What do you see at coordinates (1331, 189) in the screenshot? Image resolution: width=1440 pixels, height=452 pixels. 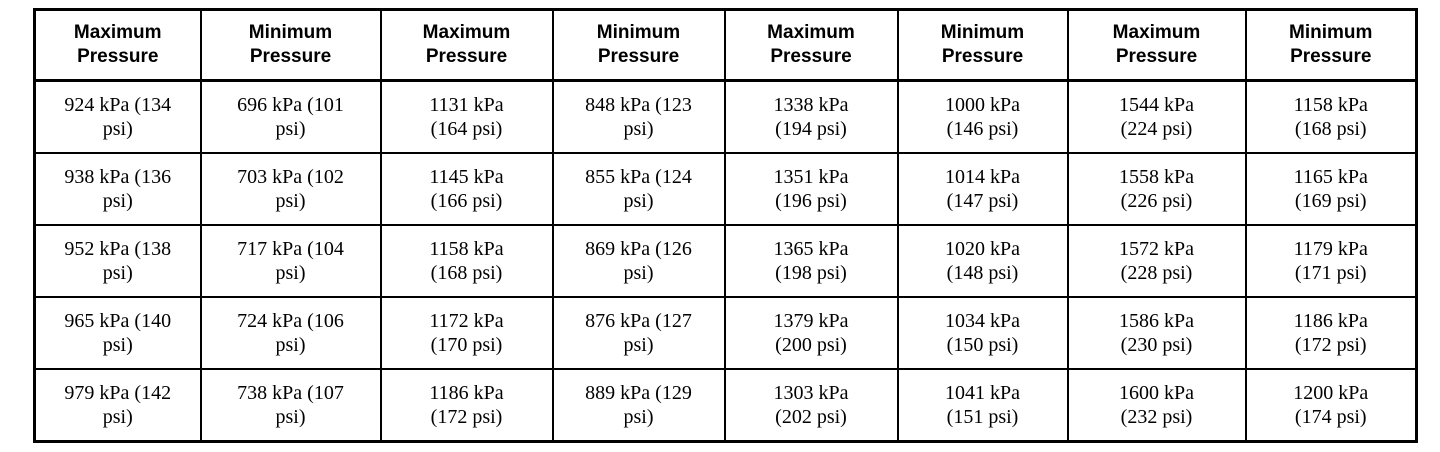 I see `pressure-cell: 1165 kPa (169 psi)` at bounding box center [1331, 189].